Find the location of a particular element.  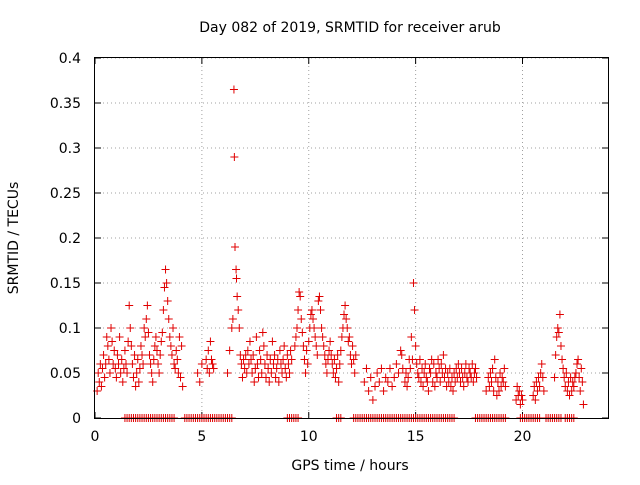

x-tick-label: 15 is located at coordinates (416, 437).